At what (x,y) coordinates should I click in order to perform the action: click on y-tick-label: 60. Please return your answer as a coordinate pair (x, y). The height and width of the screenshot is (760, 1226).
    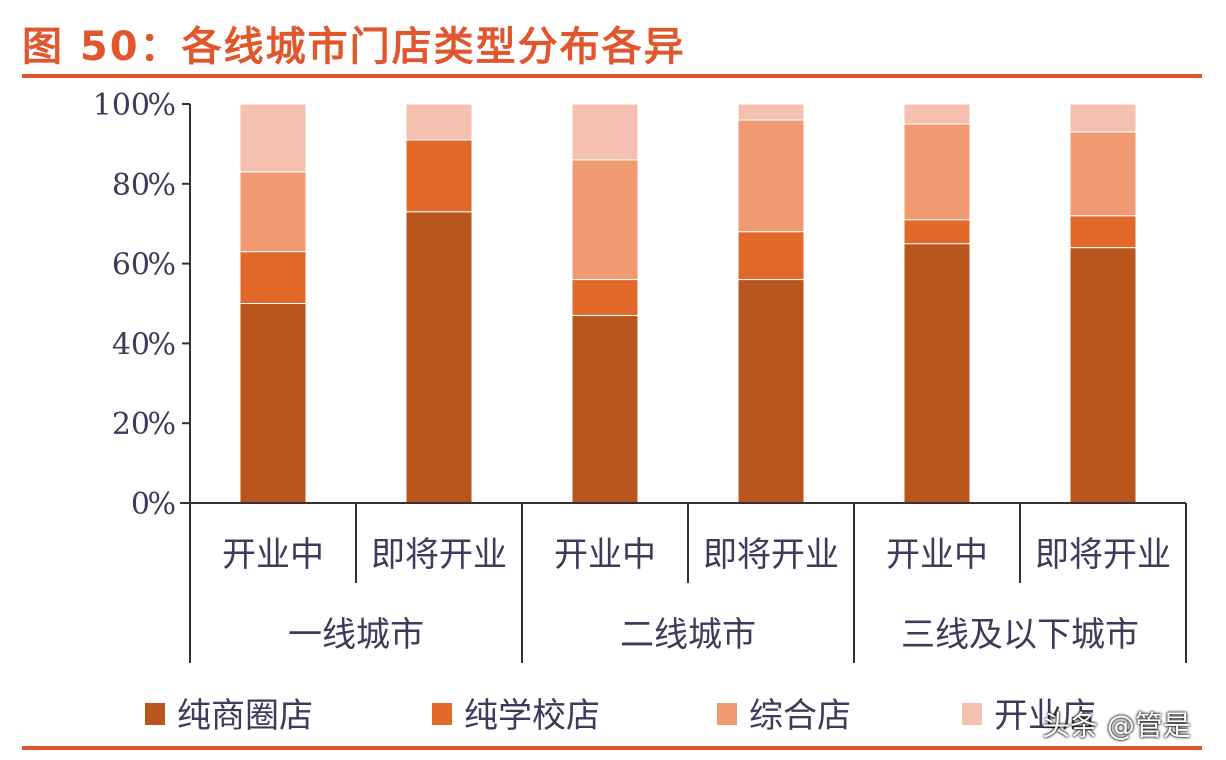
    Looking at the image, I should click on (131, 265).